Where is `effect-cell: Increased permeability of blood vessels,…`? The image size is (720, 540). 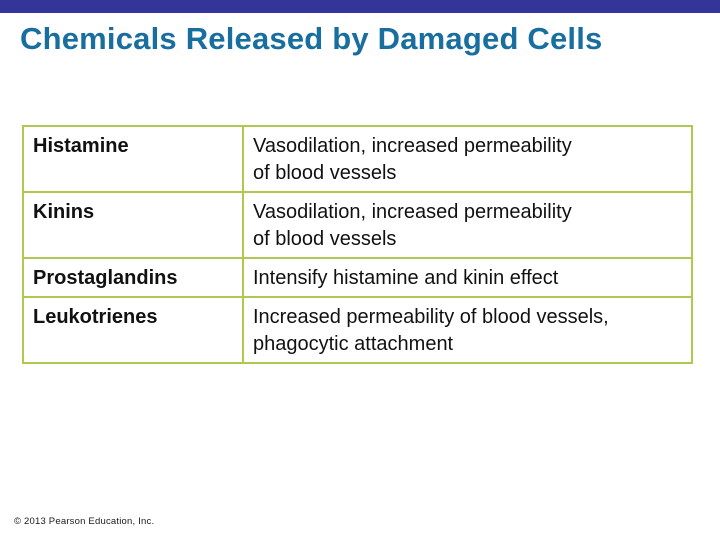
effect-cell: Increased permeability of blood vessels,… is located at coordinates (467, 330).